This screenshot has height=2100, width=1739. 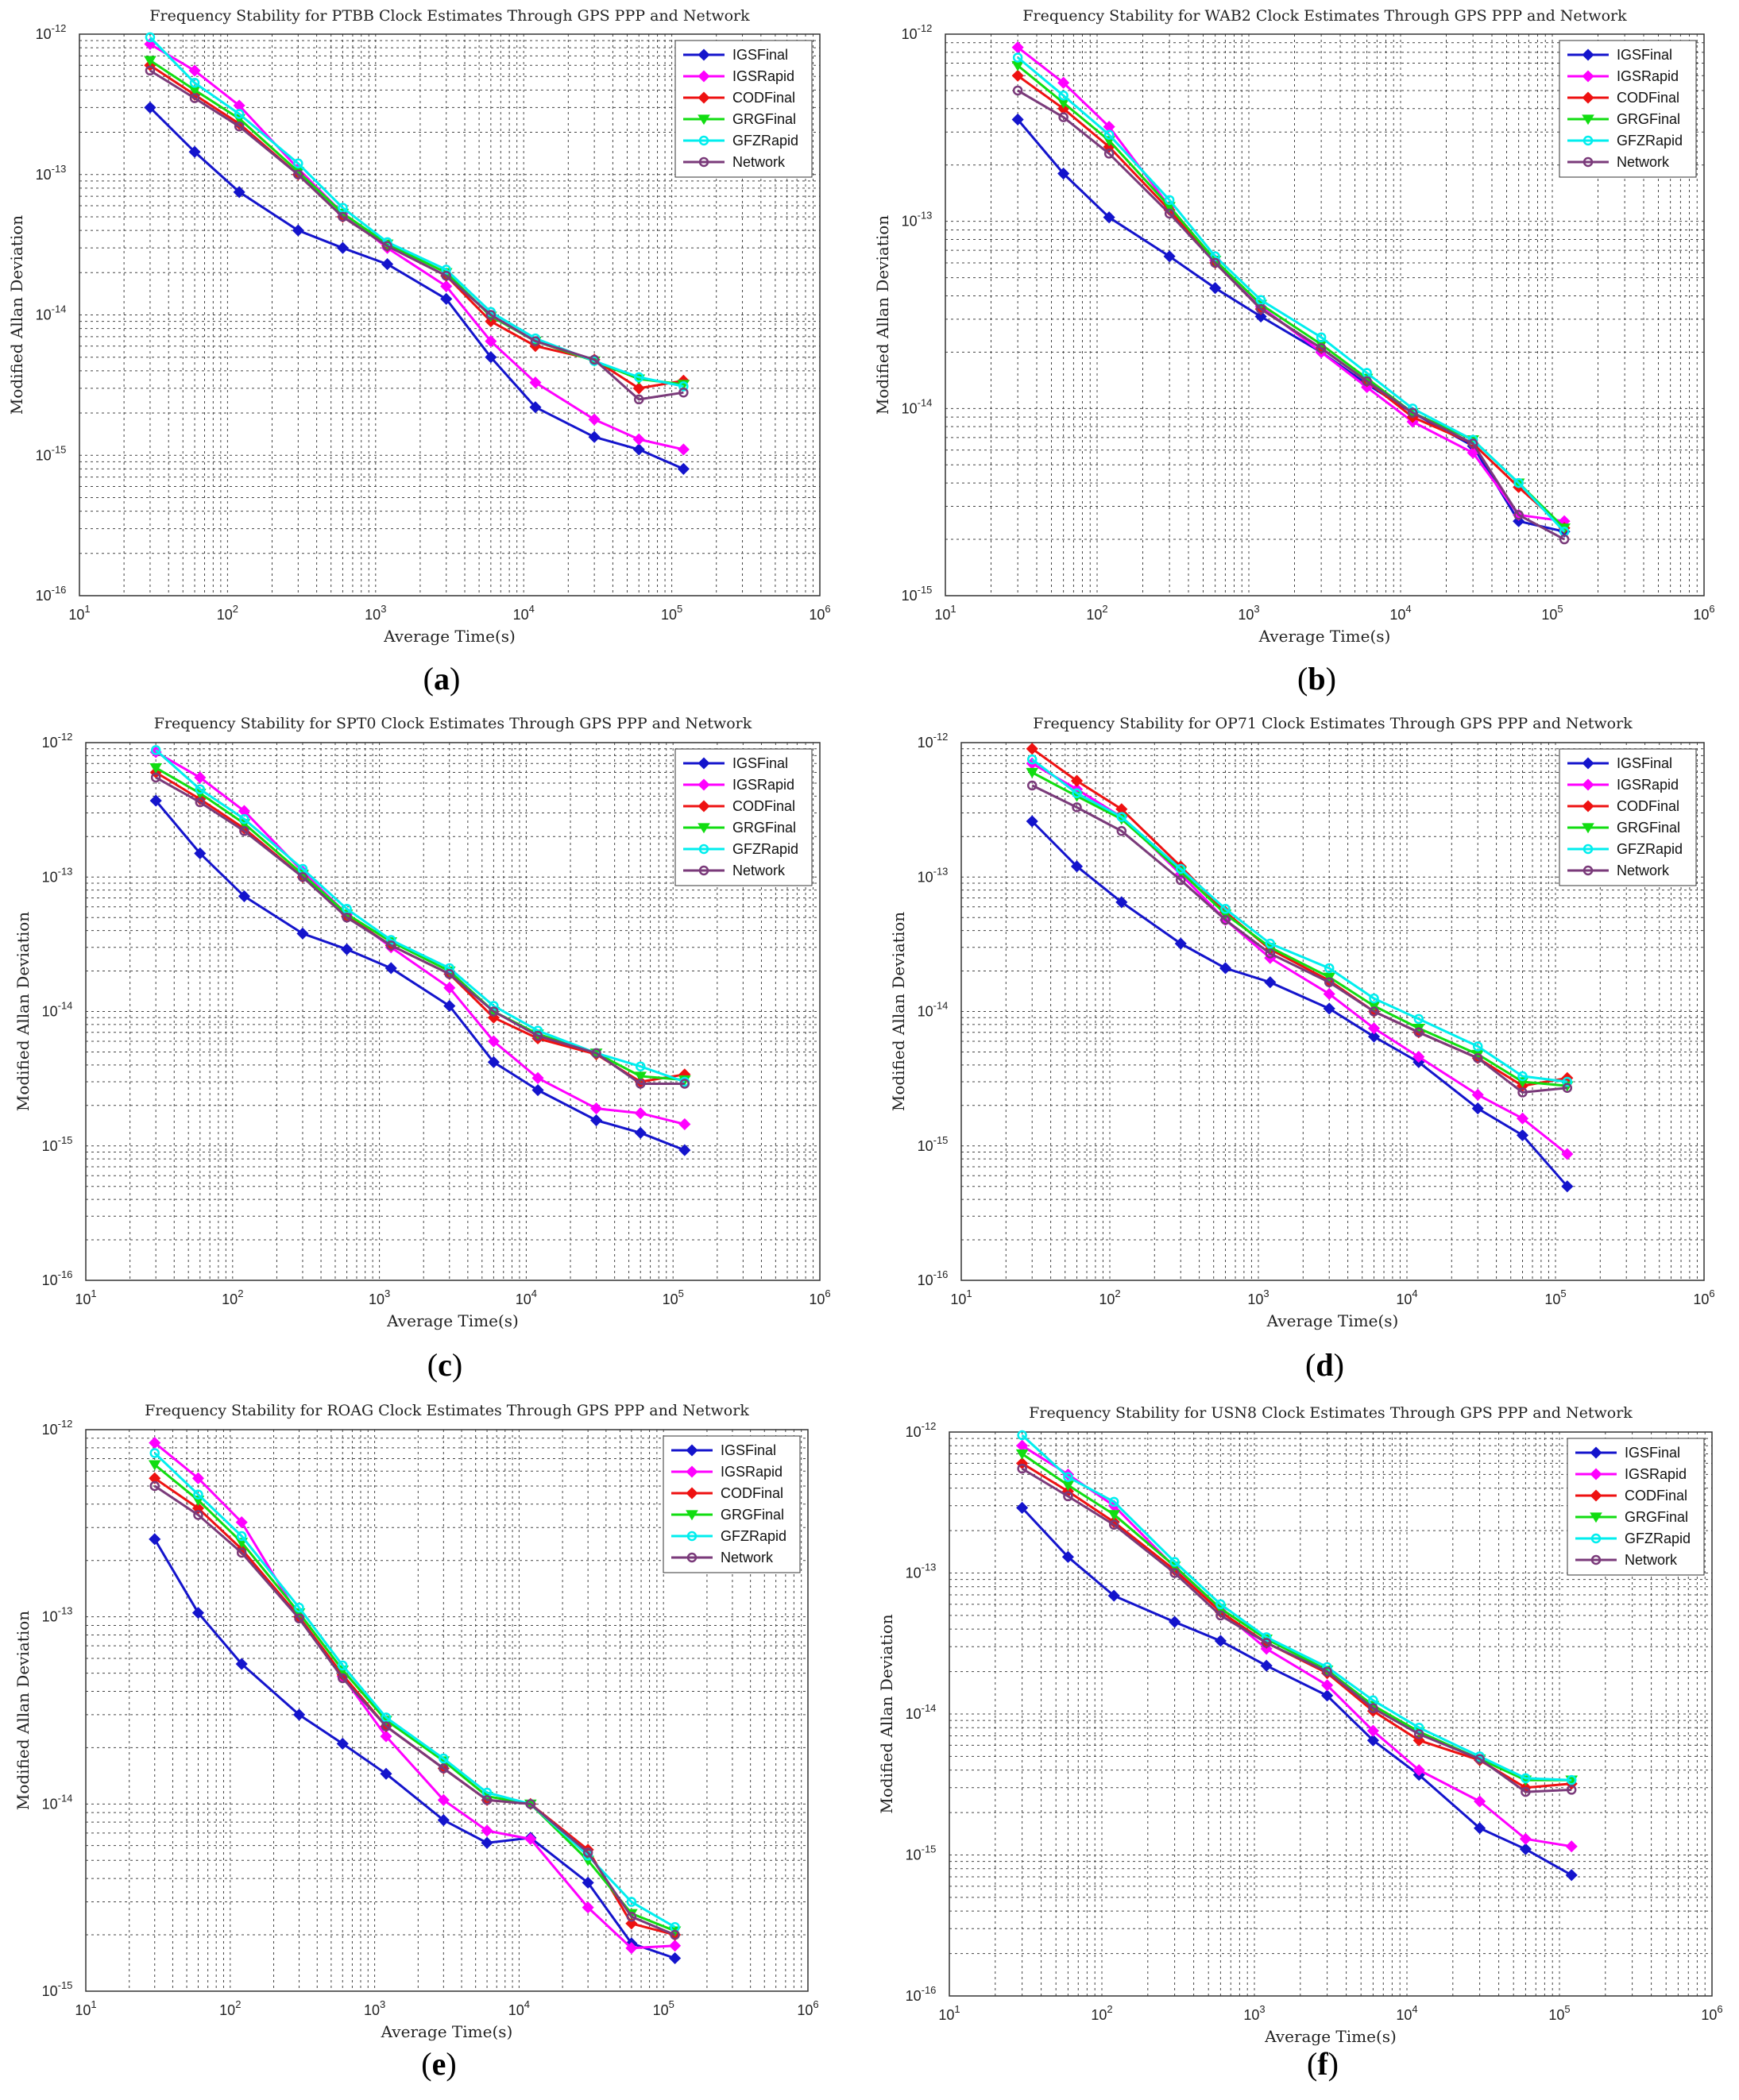 I want to click on x-tick-exponent: 4, so click(x=527, y=2004).